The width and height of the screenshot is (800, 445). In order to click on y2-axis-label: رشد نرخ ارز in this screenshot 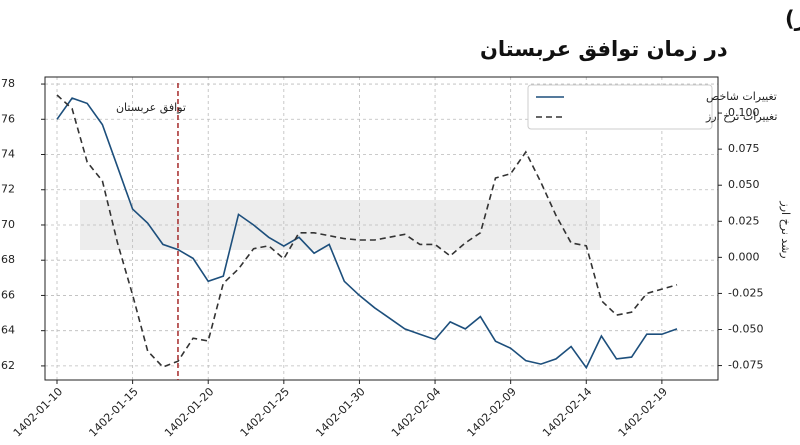, I will do `click(785, 229)`.